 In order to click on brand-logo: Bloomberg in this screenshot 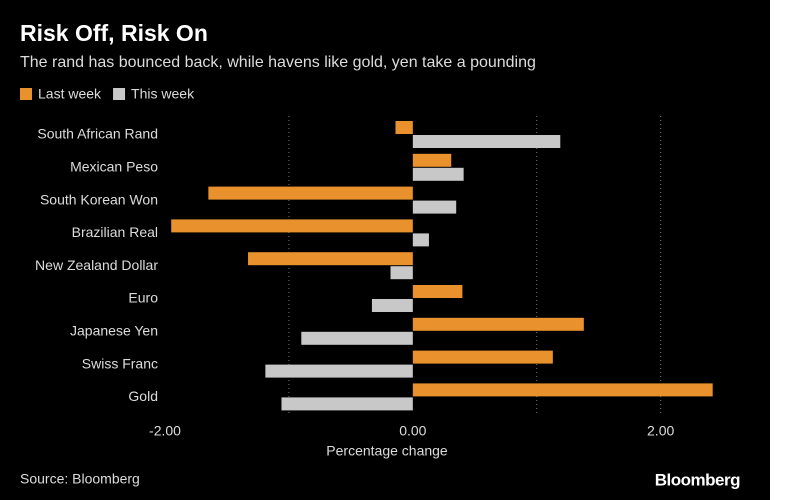, I will do `click(697, 479)`.